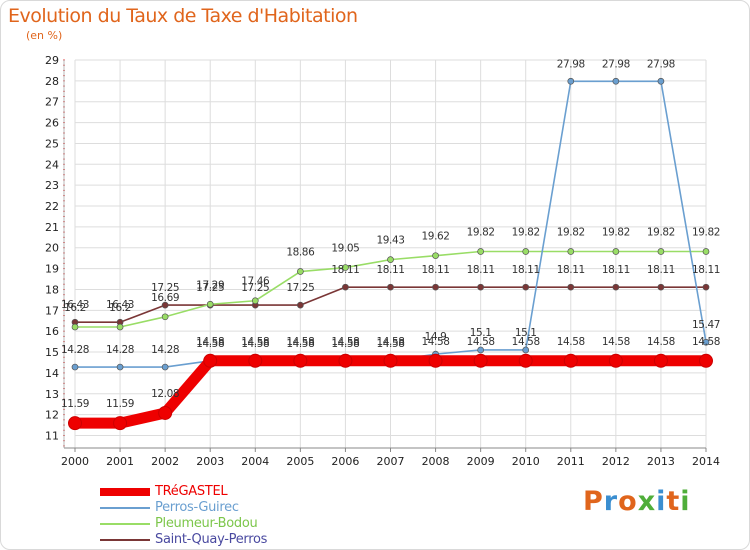 This screenshot has width=750, height=550. What do you see at coordinates (706, 461) in the screenshot?
I see `x-tick-label: 2014` at bounding box center [706, 461].